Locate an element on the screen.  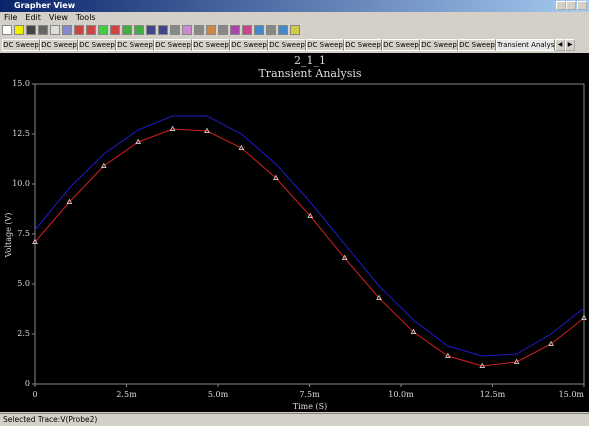
y-tick-label: 7.5 is located at coordinates (23, 233).